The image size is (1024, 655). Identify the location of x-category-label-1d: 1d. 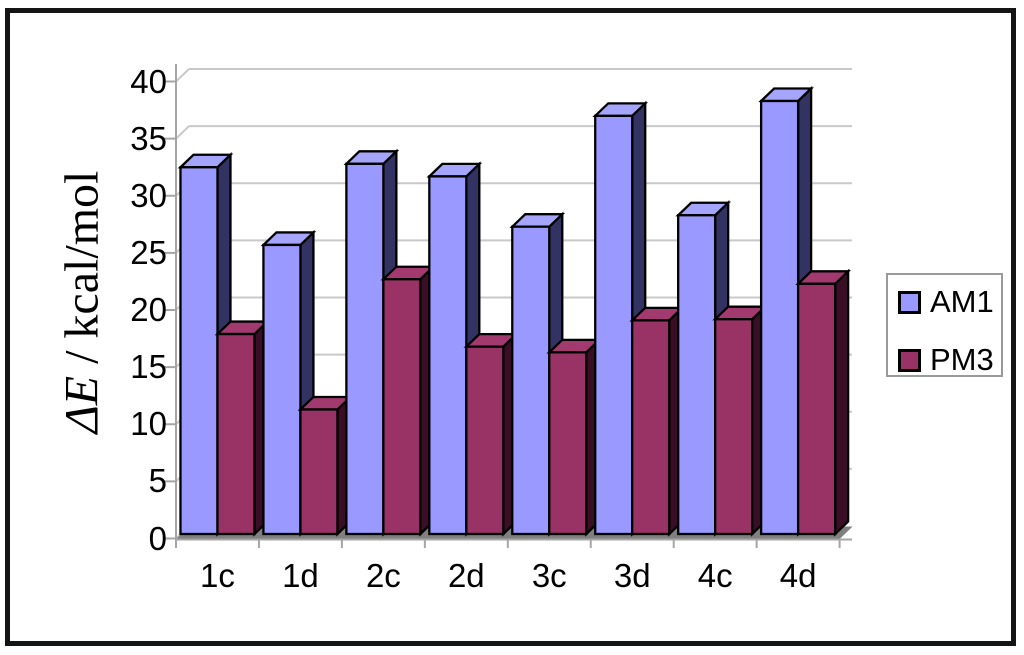
(300, 575).